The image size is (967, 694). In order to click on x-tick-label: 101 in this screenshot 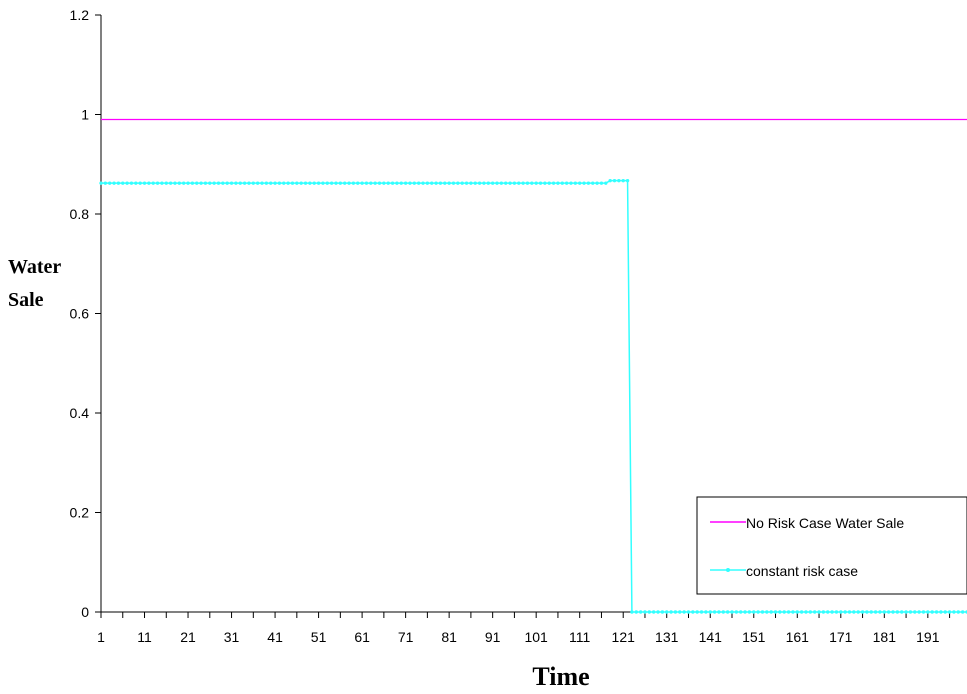, I will do `click(536, 637)`.